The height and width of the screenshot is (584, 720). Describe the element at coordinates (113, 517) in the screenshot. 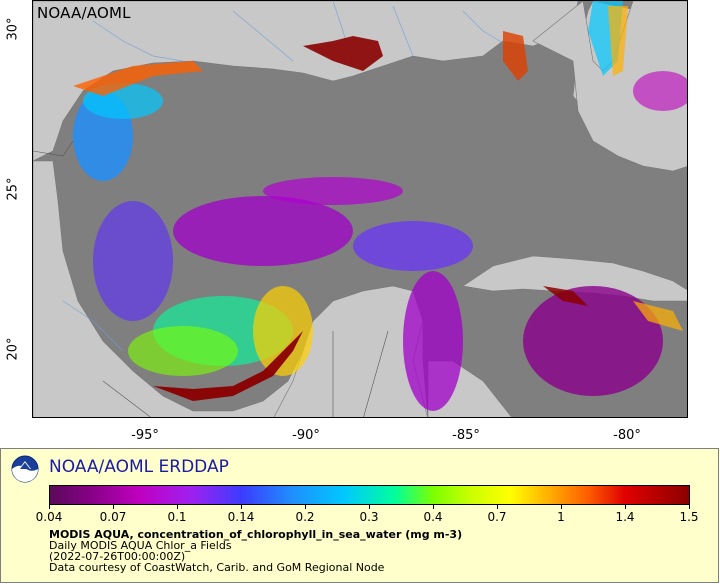

I see `colorbar-tick-label: 0.07` at that location.